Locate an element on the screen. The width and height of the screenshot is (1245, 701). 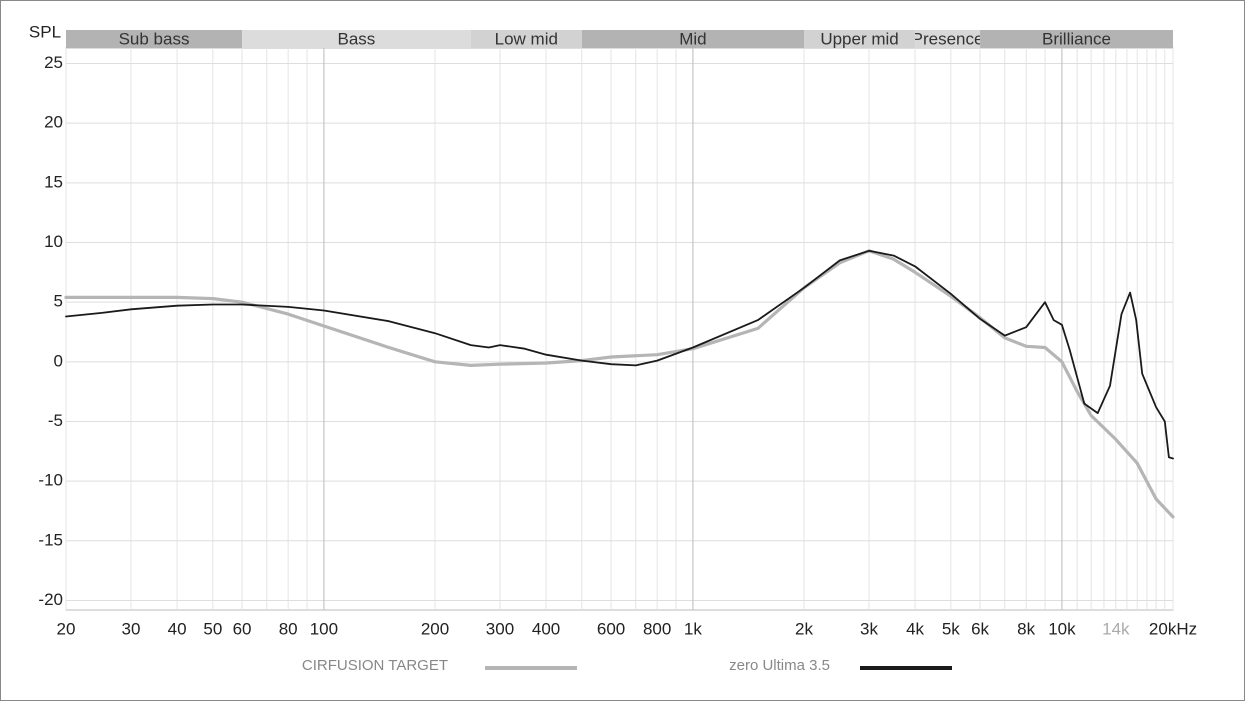
x-tick-label: 10k is located at coordinates (1062, 628).